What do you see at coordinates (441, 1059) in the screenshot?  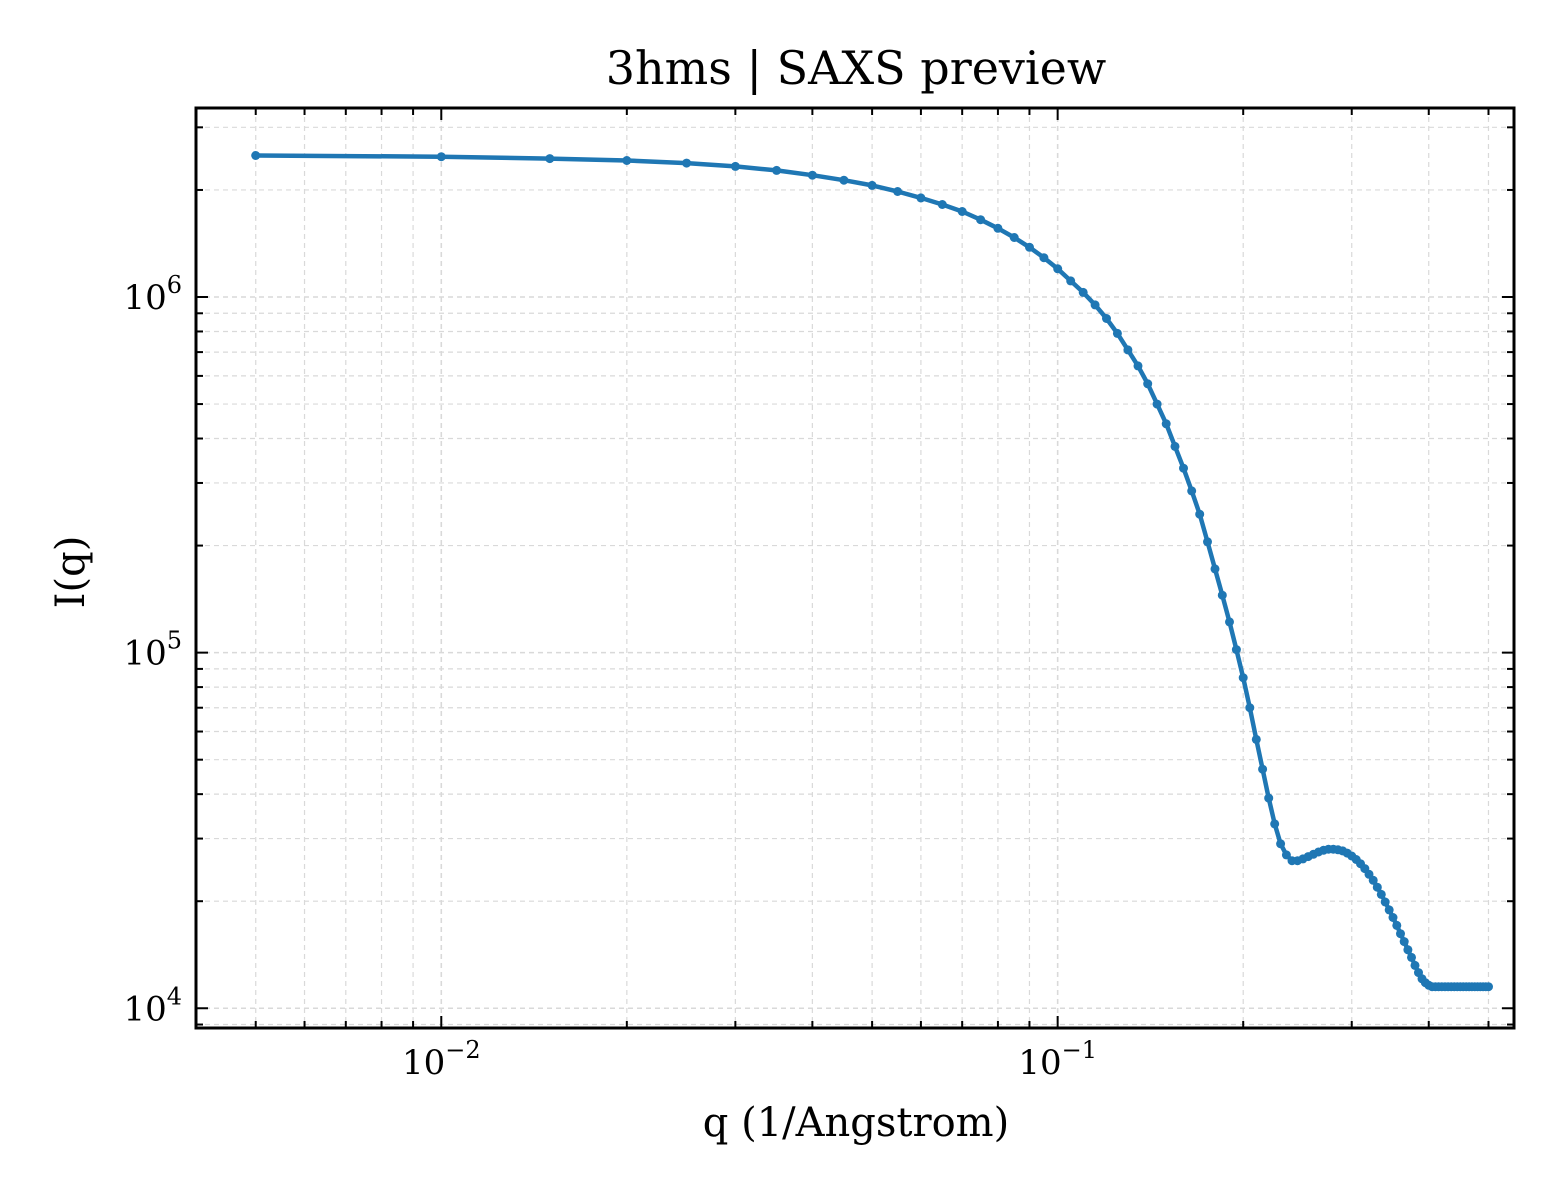 I see `x-tick-label: 10⁻²` at bounding box center [441, 1059].